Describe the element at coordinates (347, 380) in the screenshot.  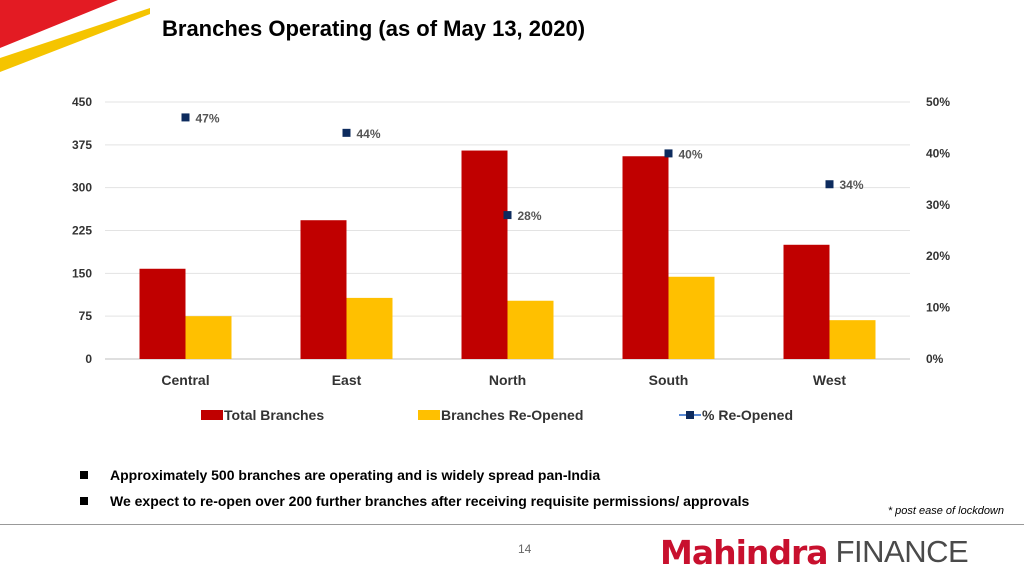
I see `x-tick-label: East` at that location.